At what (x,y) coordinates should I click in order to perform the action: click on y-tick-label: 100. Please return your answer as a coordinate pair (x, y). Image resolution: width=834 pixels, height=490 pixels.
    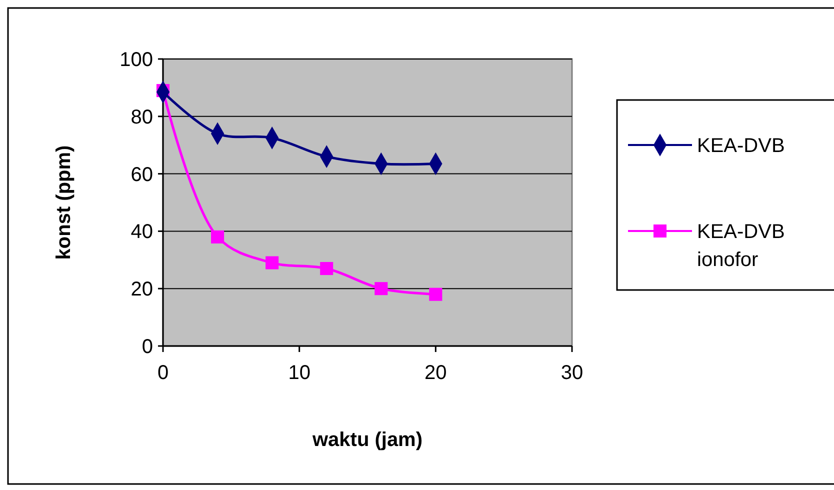
    Looking at the image, I should click on (136, 60).